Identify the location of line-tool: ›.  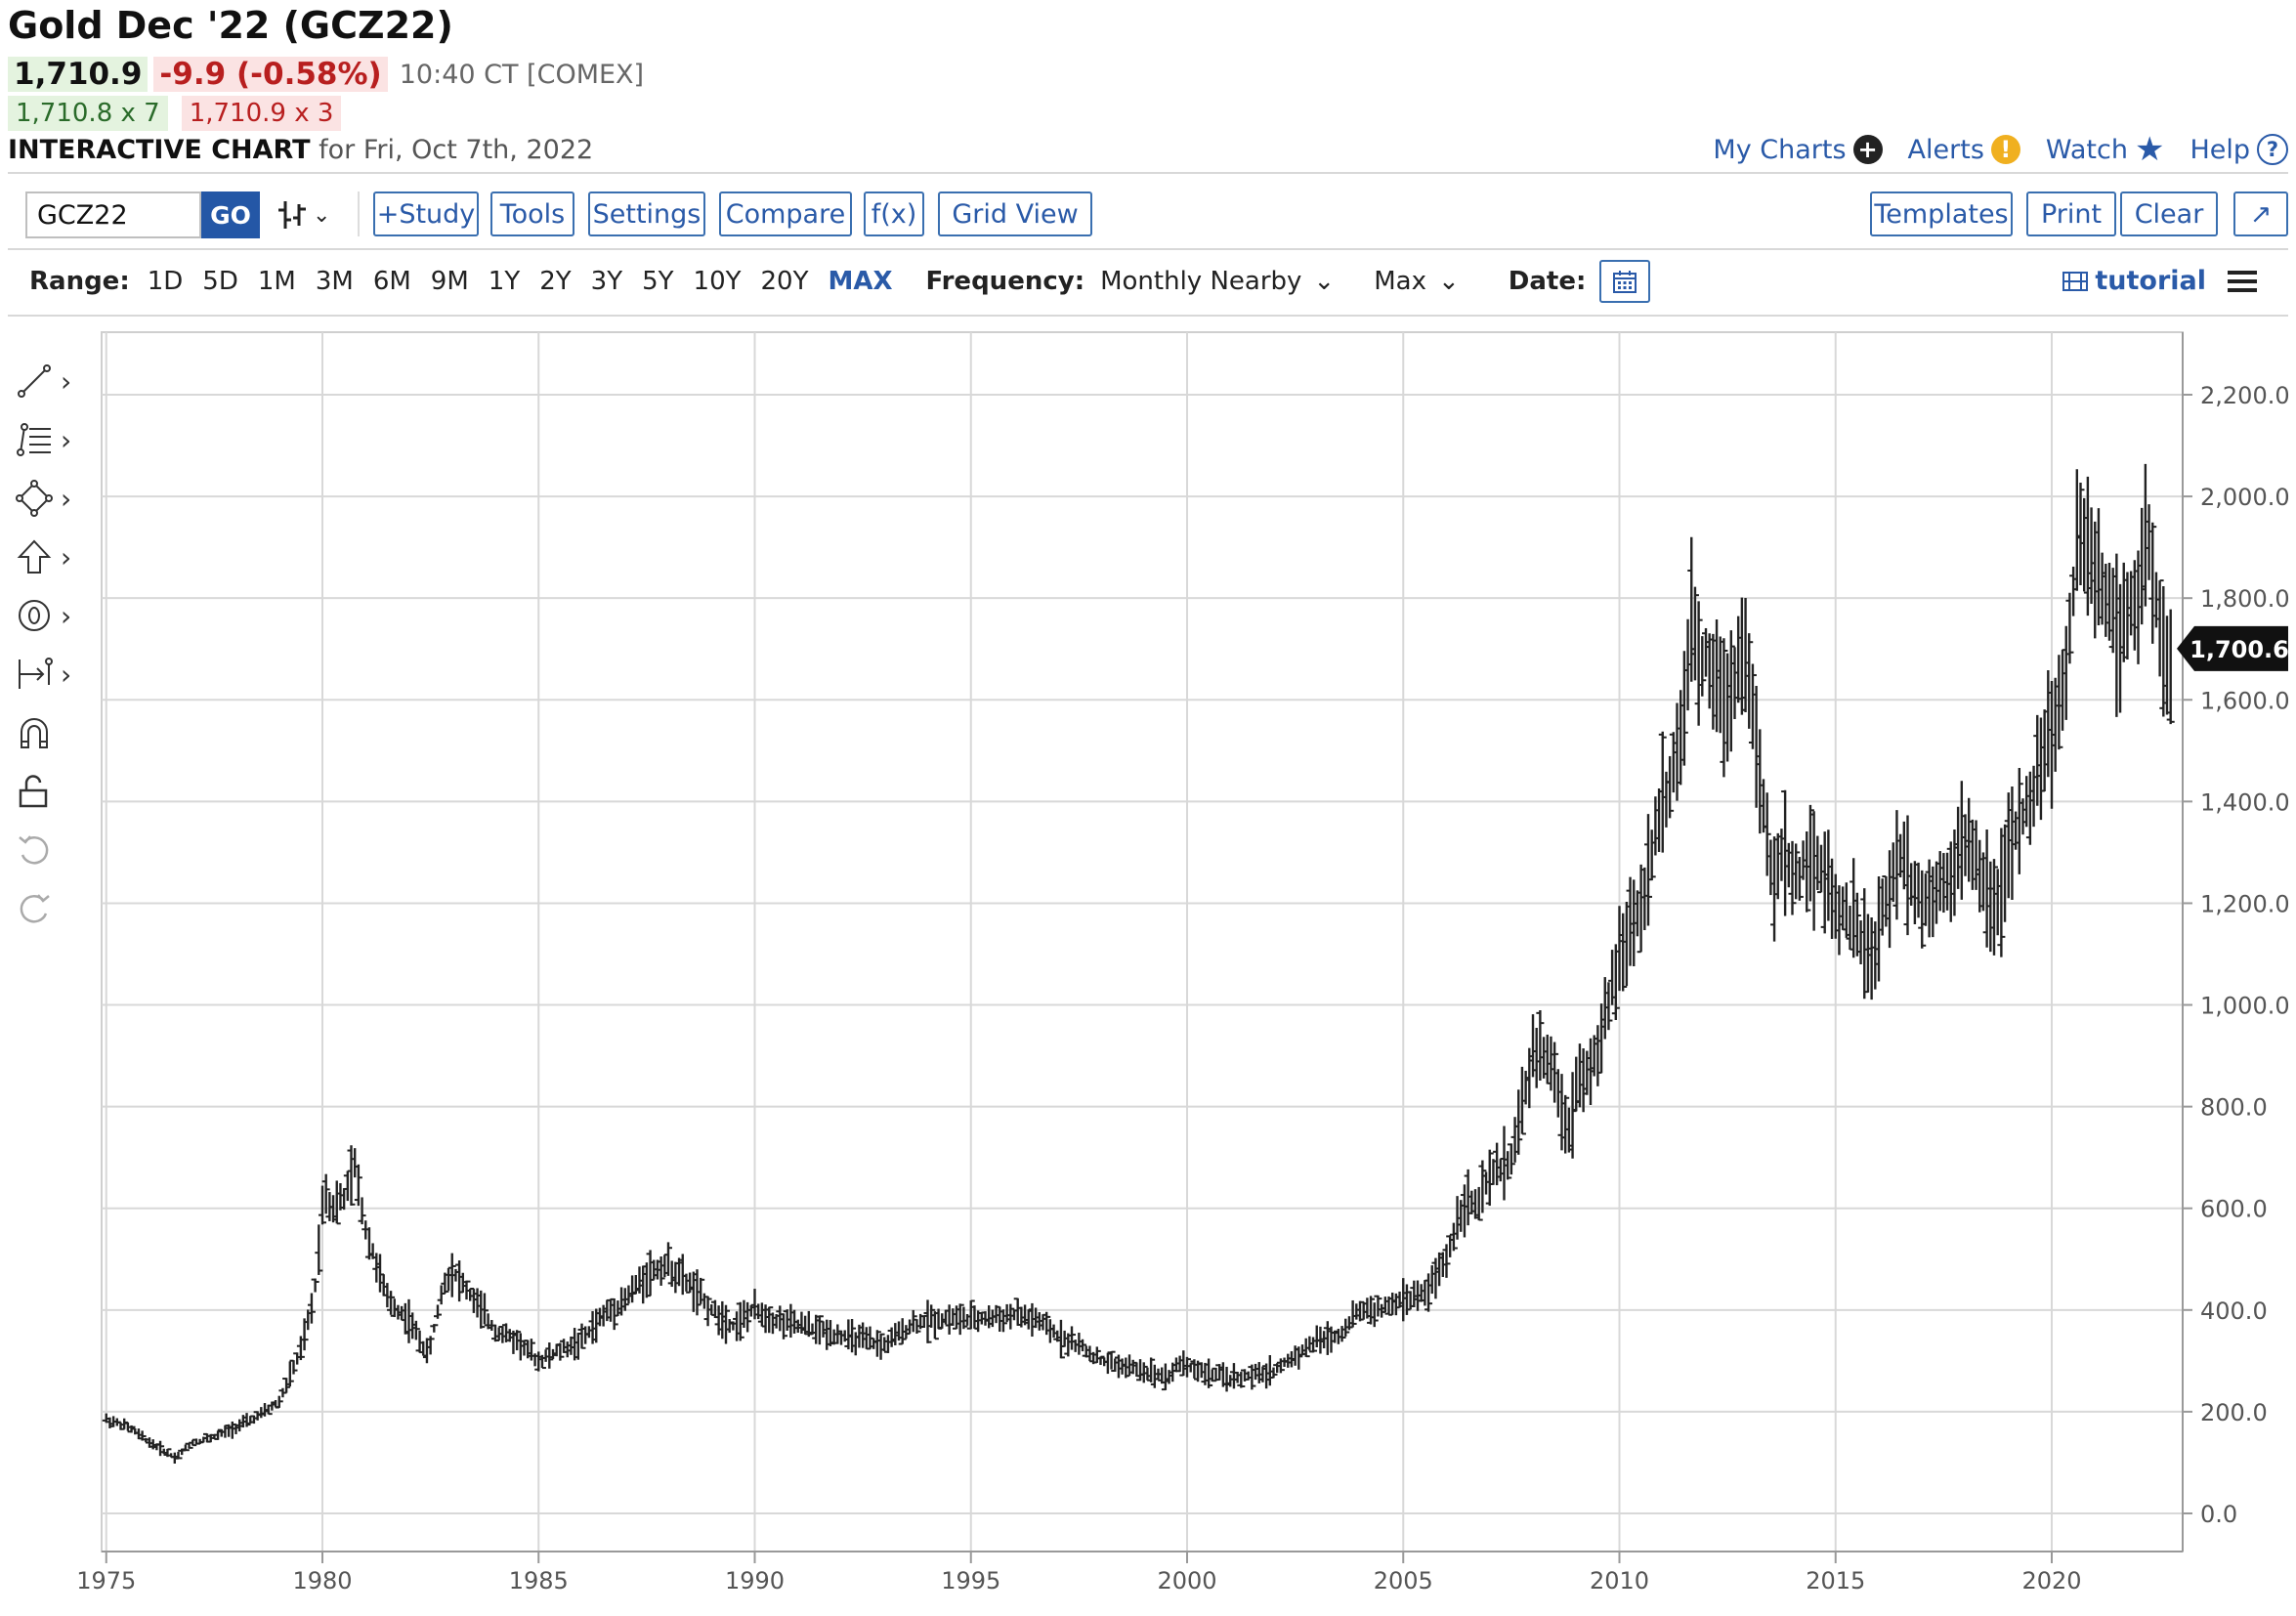
(50, 381).